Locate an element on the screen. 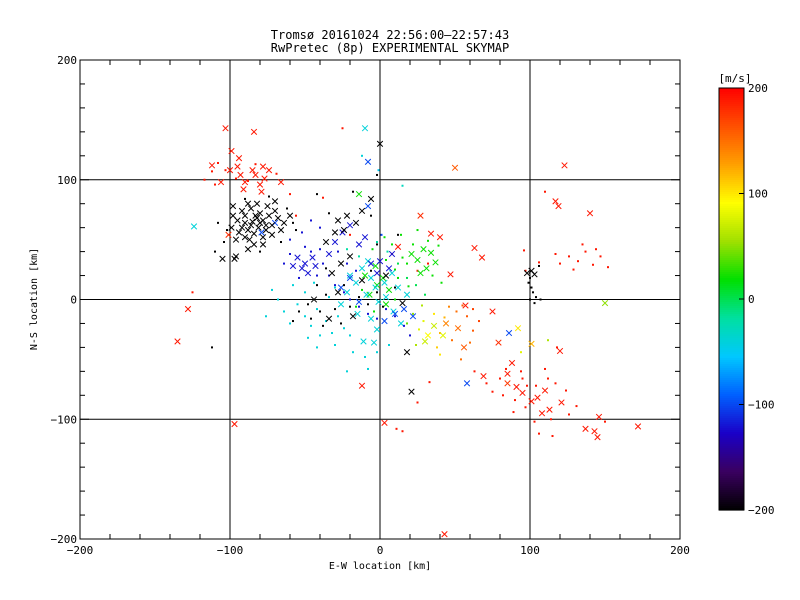 The height and width of the screenshot is (600, 800). colorbar-label: [m/s] is located at coordinates (734, 78).